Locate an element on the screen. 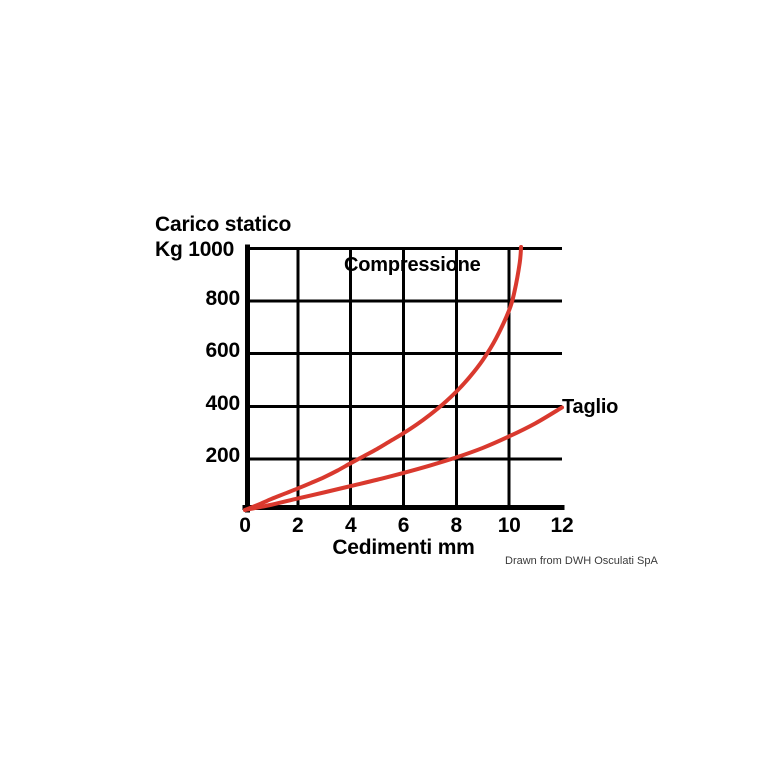  y-axis-title-line1: Carico statico is located at coordinates (223, 224).